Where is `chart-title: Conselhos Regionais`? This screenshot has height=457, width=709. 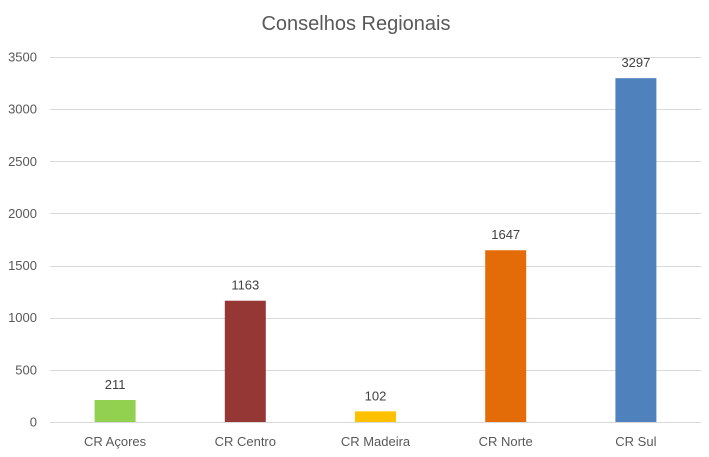 chart-title: Conselhos Regionais is located at coordinates (355, 24).